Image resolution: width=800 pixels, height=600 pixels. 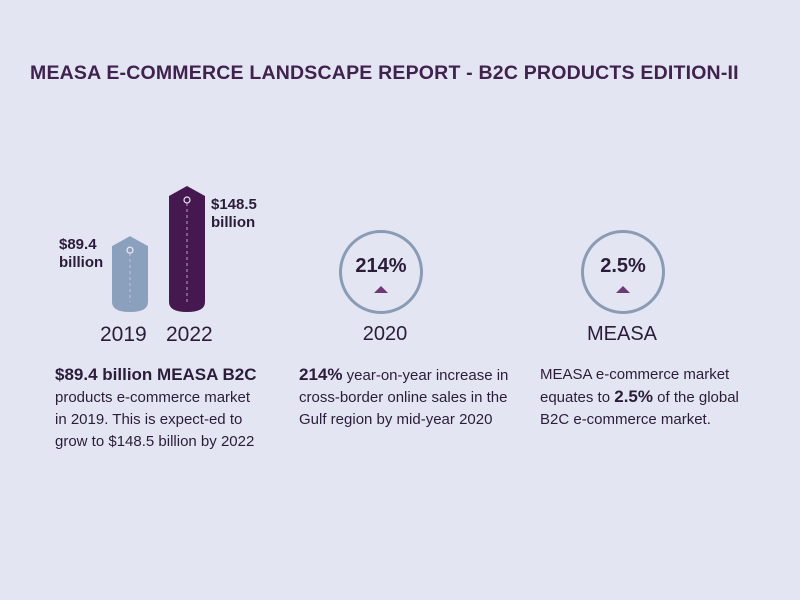 What do you see at coordinates (623, 266) in the screenshot?
I see `stat-value: 2.5%` at bounding box center [623, 266].